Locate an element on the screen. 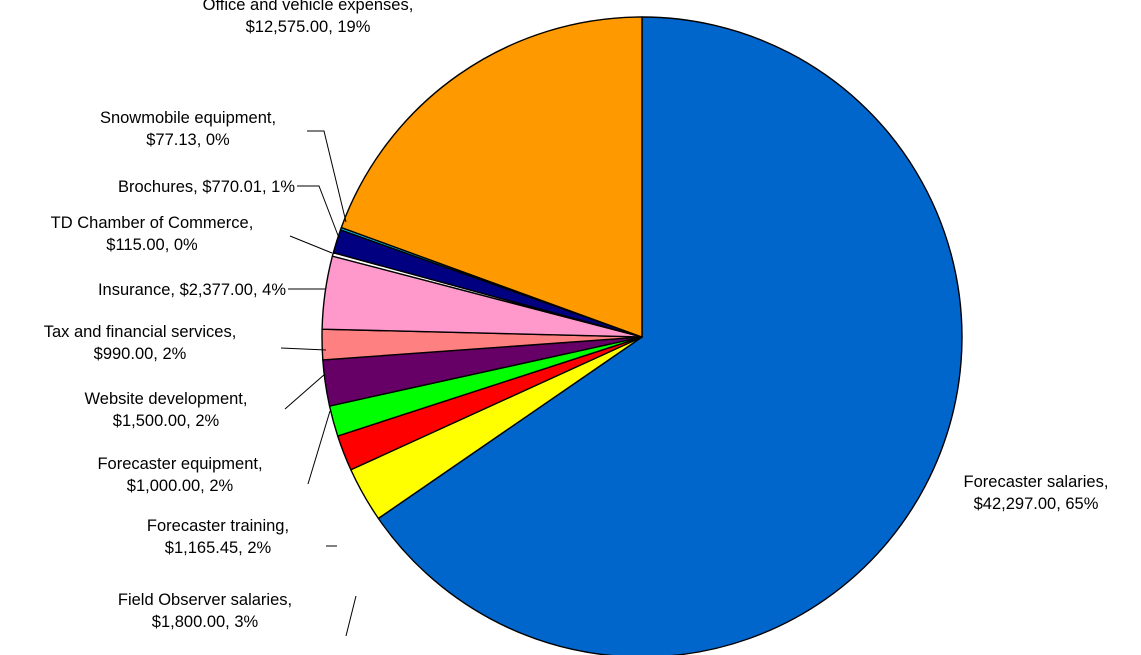  slice-data-label: Field Observer salaries, $1,800.00, 3% is located at coordinates (205, 611).